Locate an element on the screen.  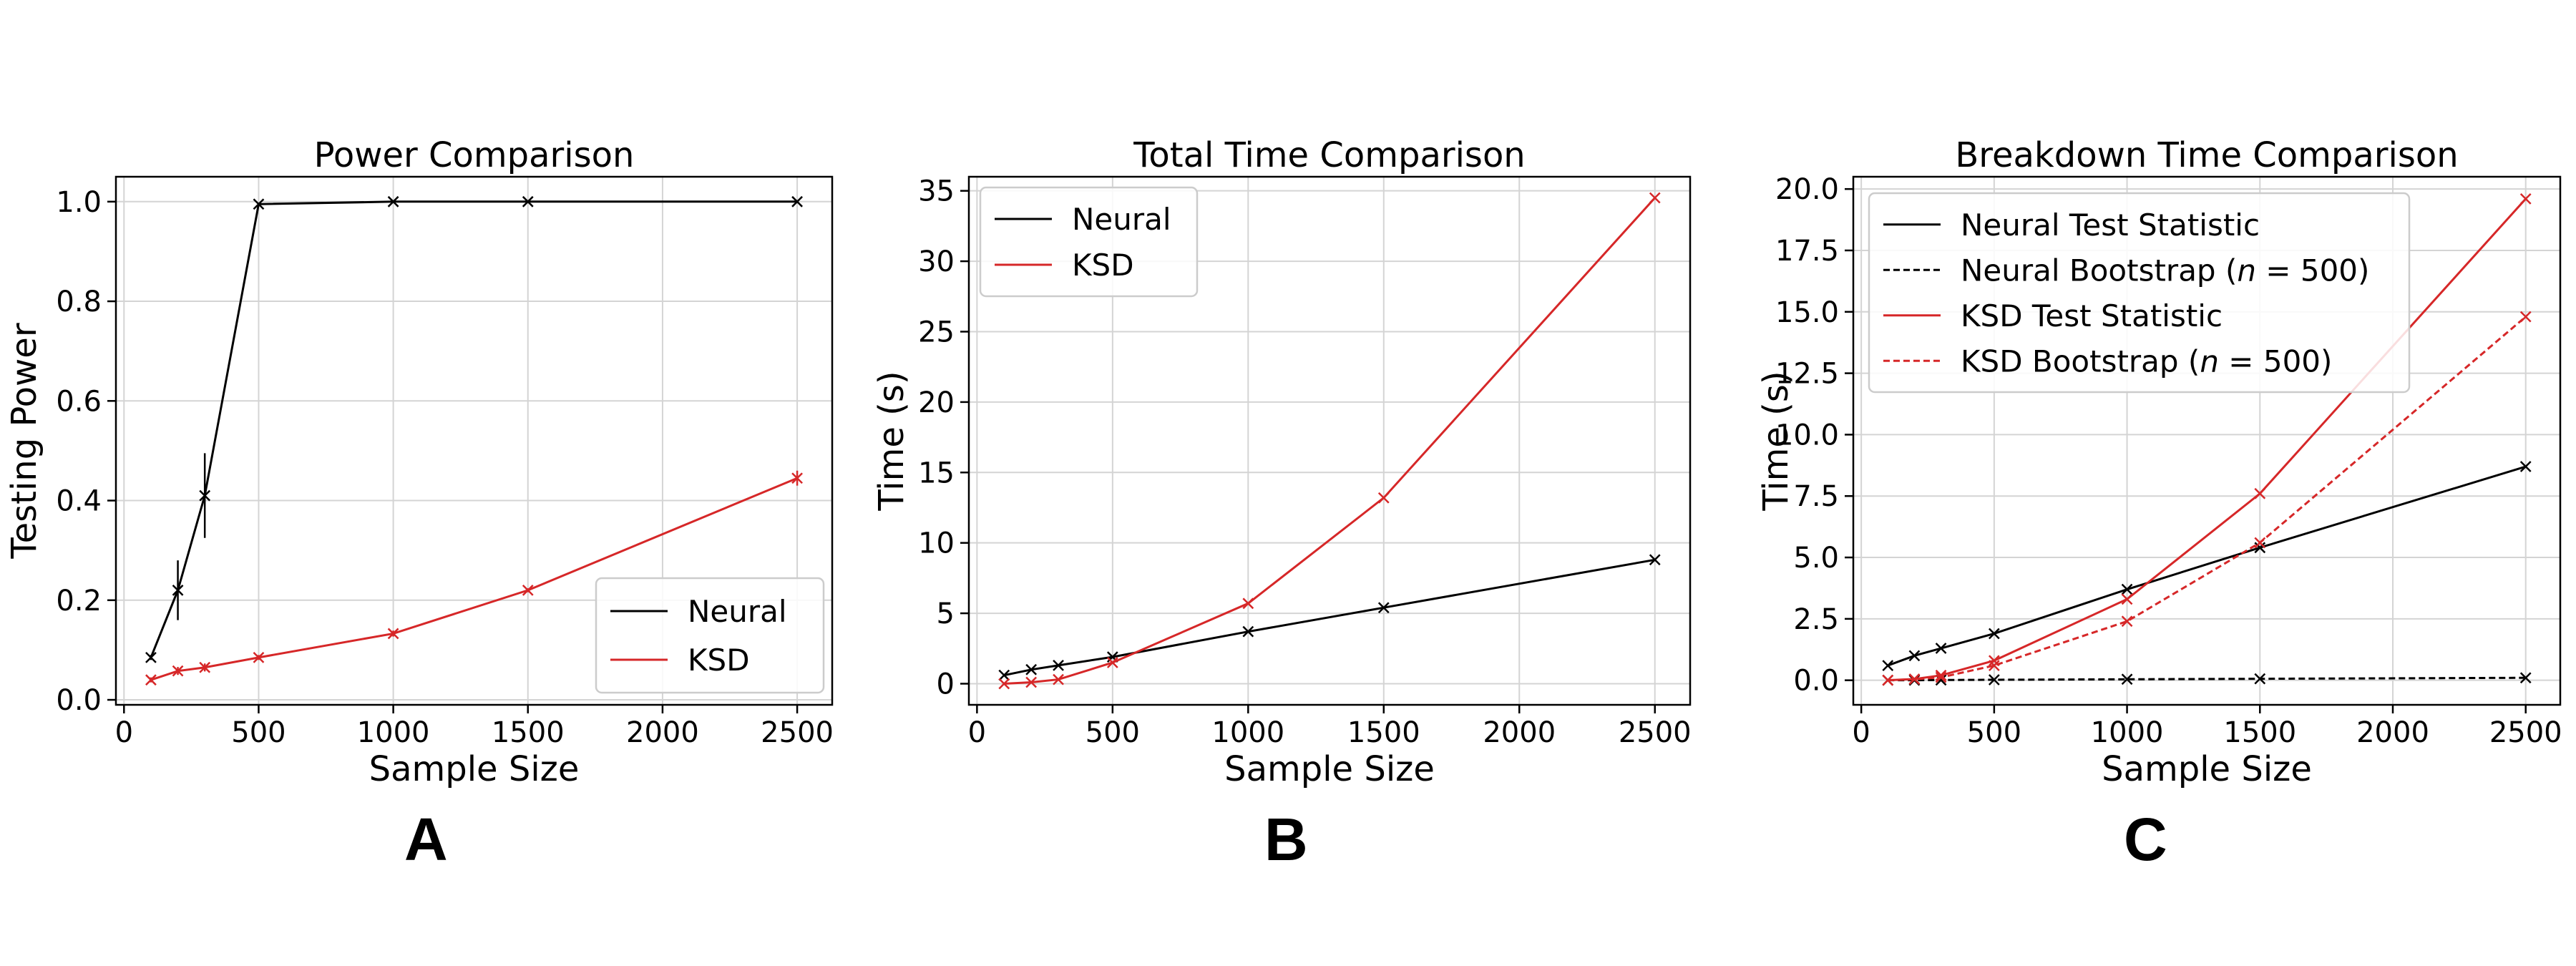
y-tick-label: 15.0 is located at coordinates (1807, 312).